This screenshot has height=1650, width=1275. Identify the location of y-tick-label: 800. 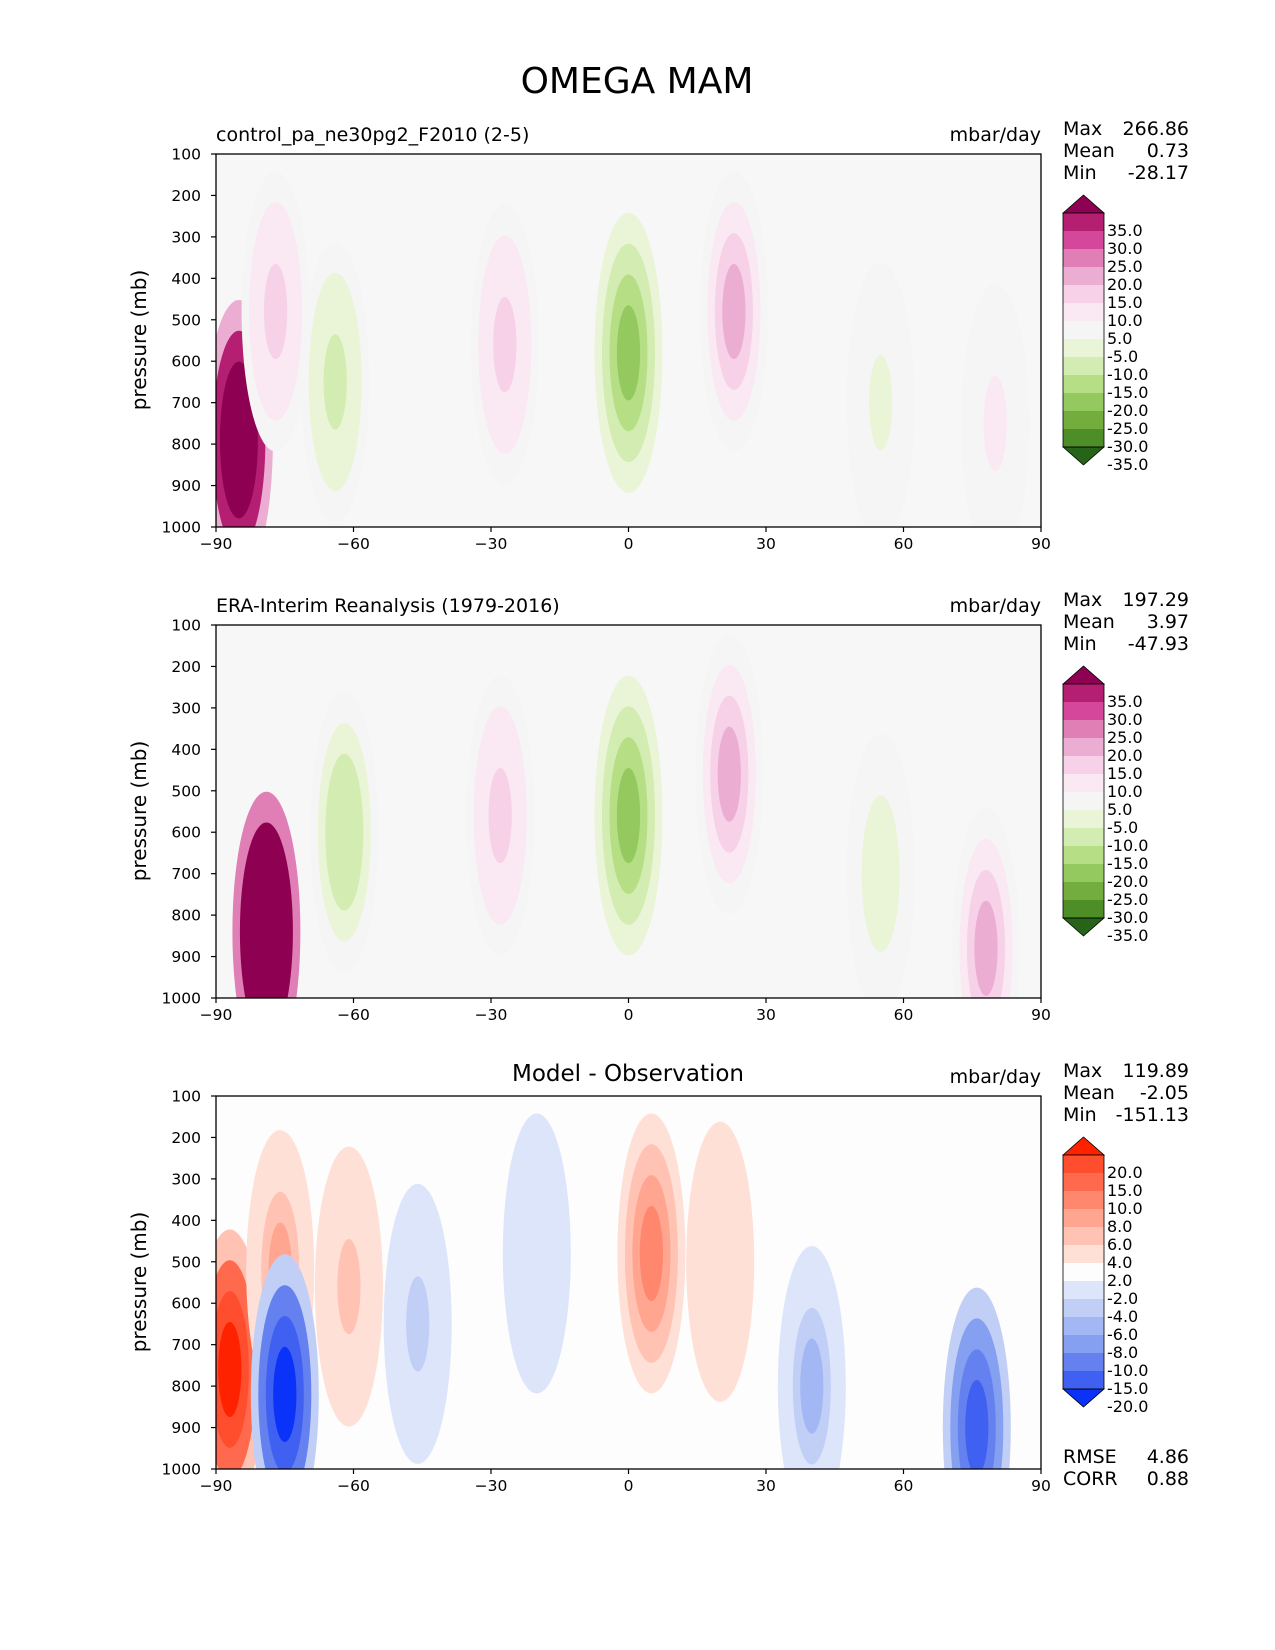
(186, 916).